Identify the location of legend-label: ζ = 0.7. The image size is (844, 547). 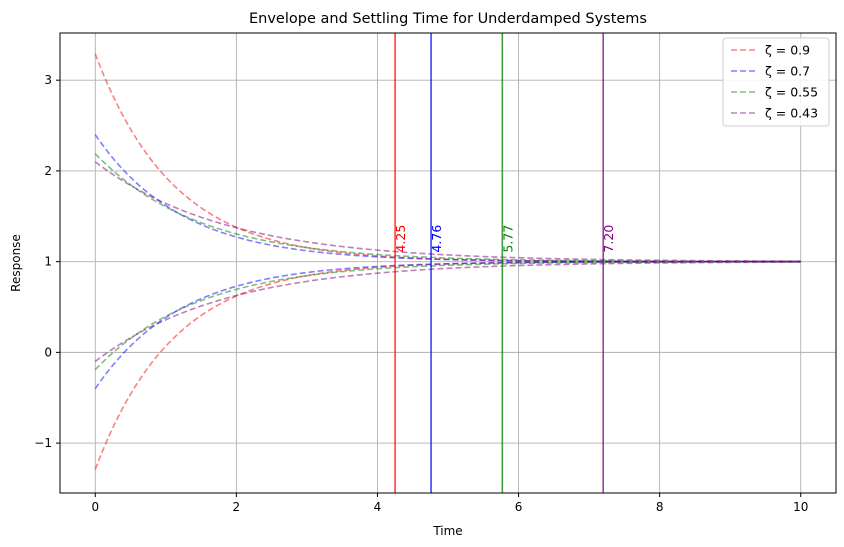
(787, 71).